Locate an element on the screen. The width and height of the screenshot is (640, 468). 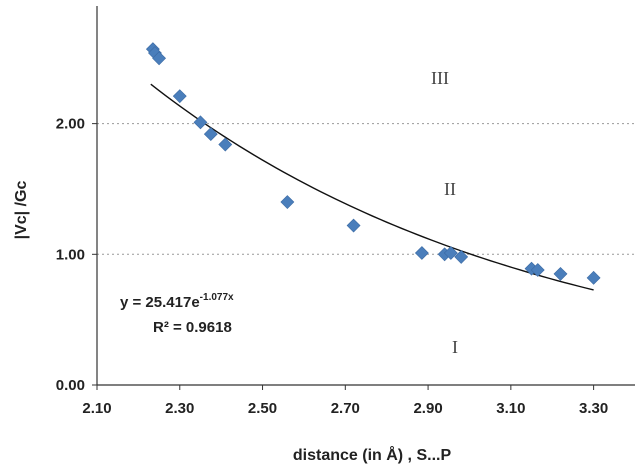
y-axis-label: |Vc| /Gc is located at coordinates (21, 210).